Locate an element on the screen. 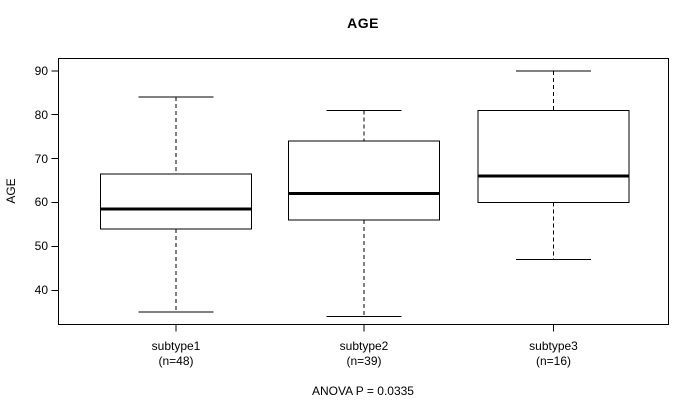  group-name-label: subtype3 is located at coordinates (553, 346).